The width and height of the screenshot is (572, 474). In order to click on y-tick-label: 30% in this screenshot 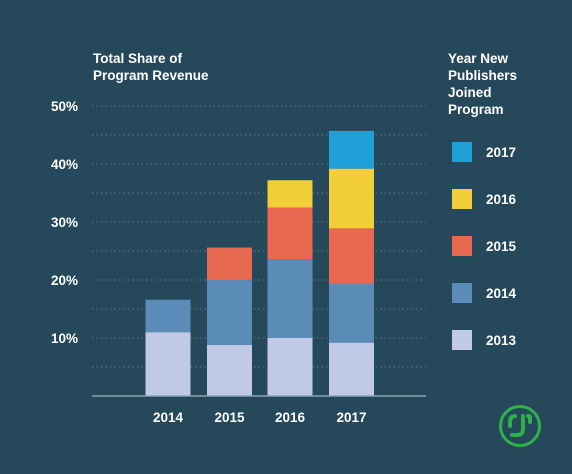, I will do `click(64, 222)`.